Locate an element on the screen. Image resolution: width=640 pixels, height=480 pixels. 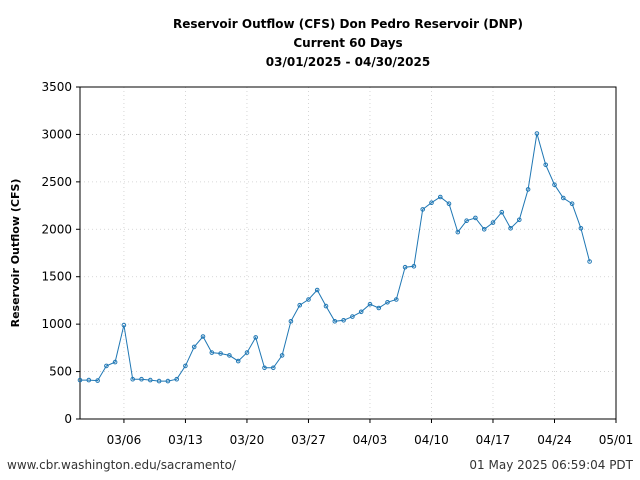
y-axis-label: Reservoir Outflow (CFS) is located at coordinates (15, 253).